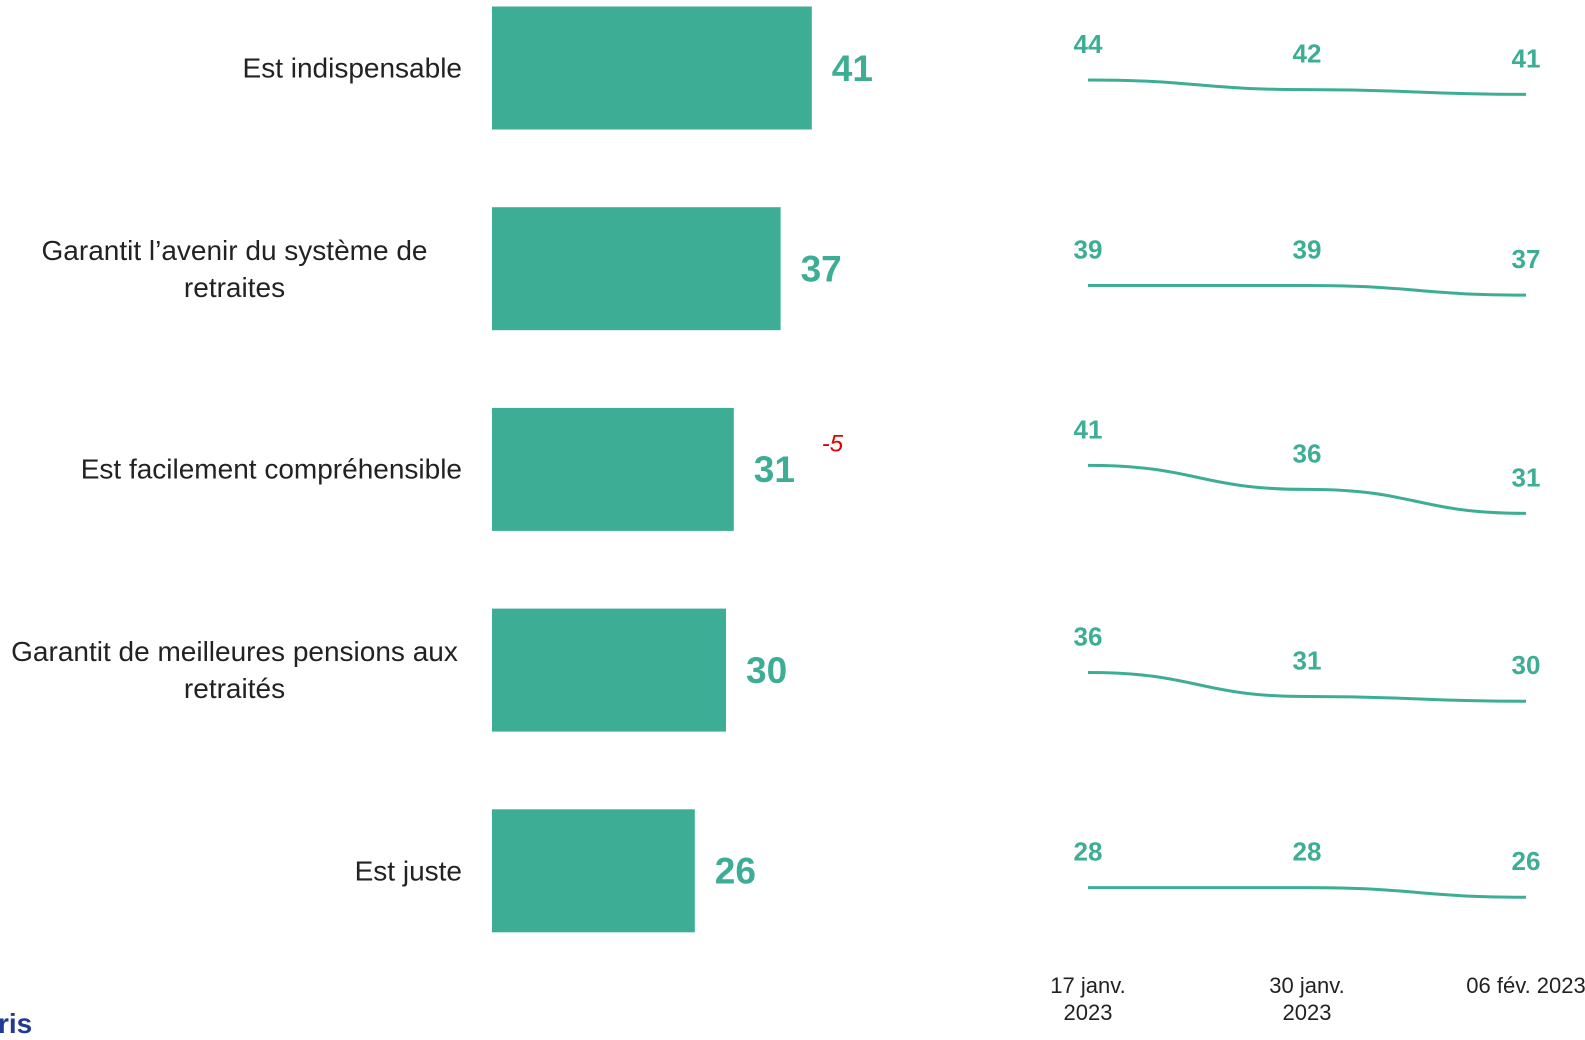 Image resolution: width=1585 pixels, height=1040 pixels. What do you see at coordinates (1526, 861) in the screenshot?
I see `point-label: 26` at bounding box center [1526, 861].